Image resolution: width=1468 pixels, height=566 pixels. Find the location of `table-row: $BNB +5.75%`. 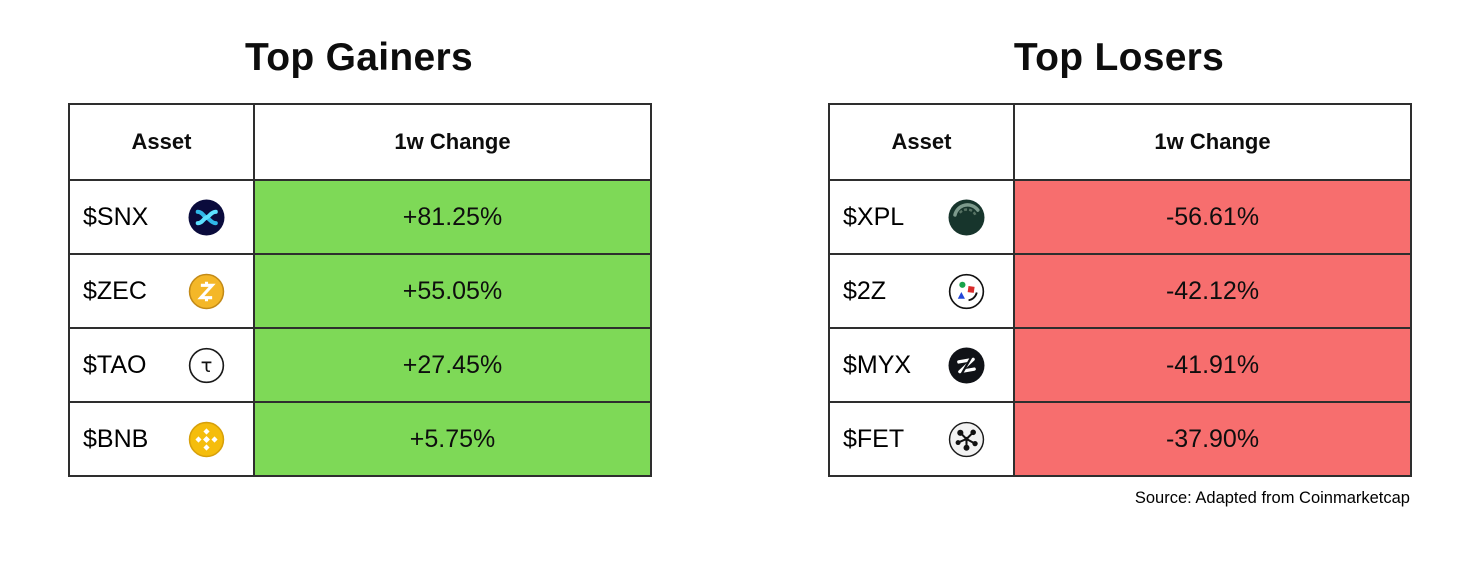

table-row: $BNB +5.75% is located at coordinates (360, 439).